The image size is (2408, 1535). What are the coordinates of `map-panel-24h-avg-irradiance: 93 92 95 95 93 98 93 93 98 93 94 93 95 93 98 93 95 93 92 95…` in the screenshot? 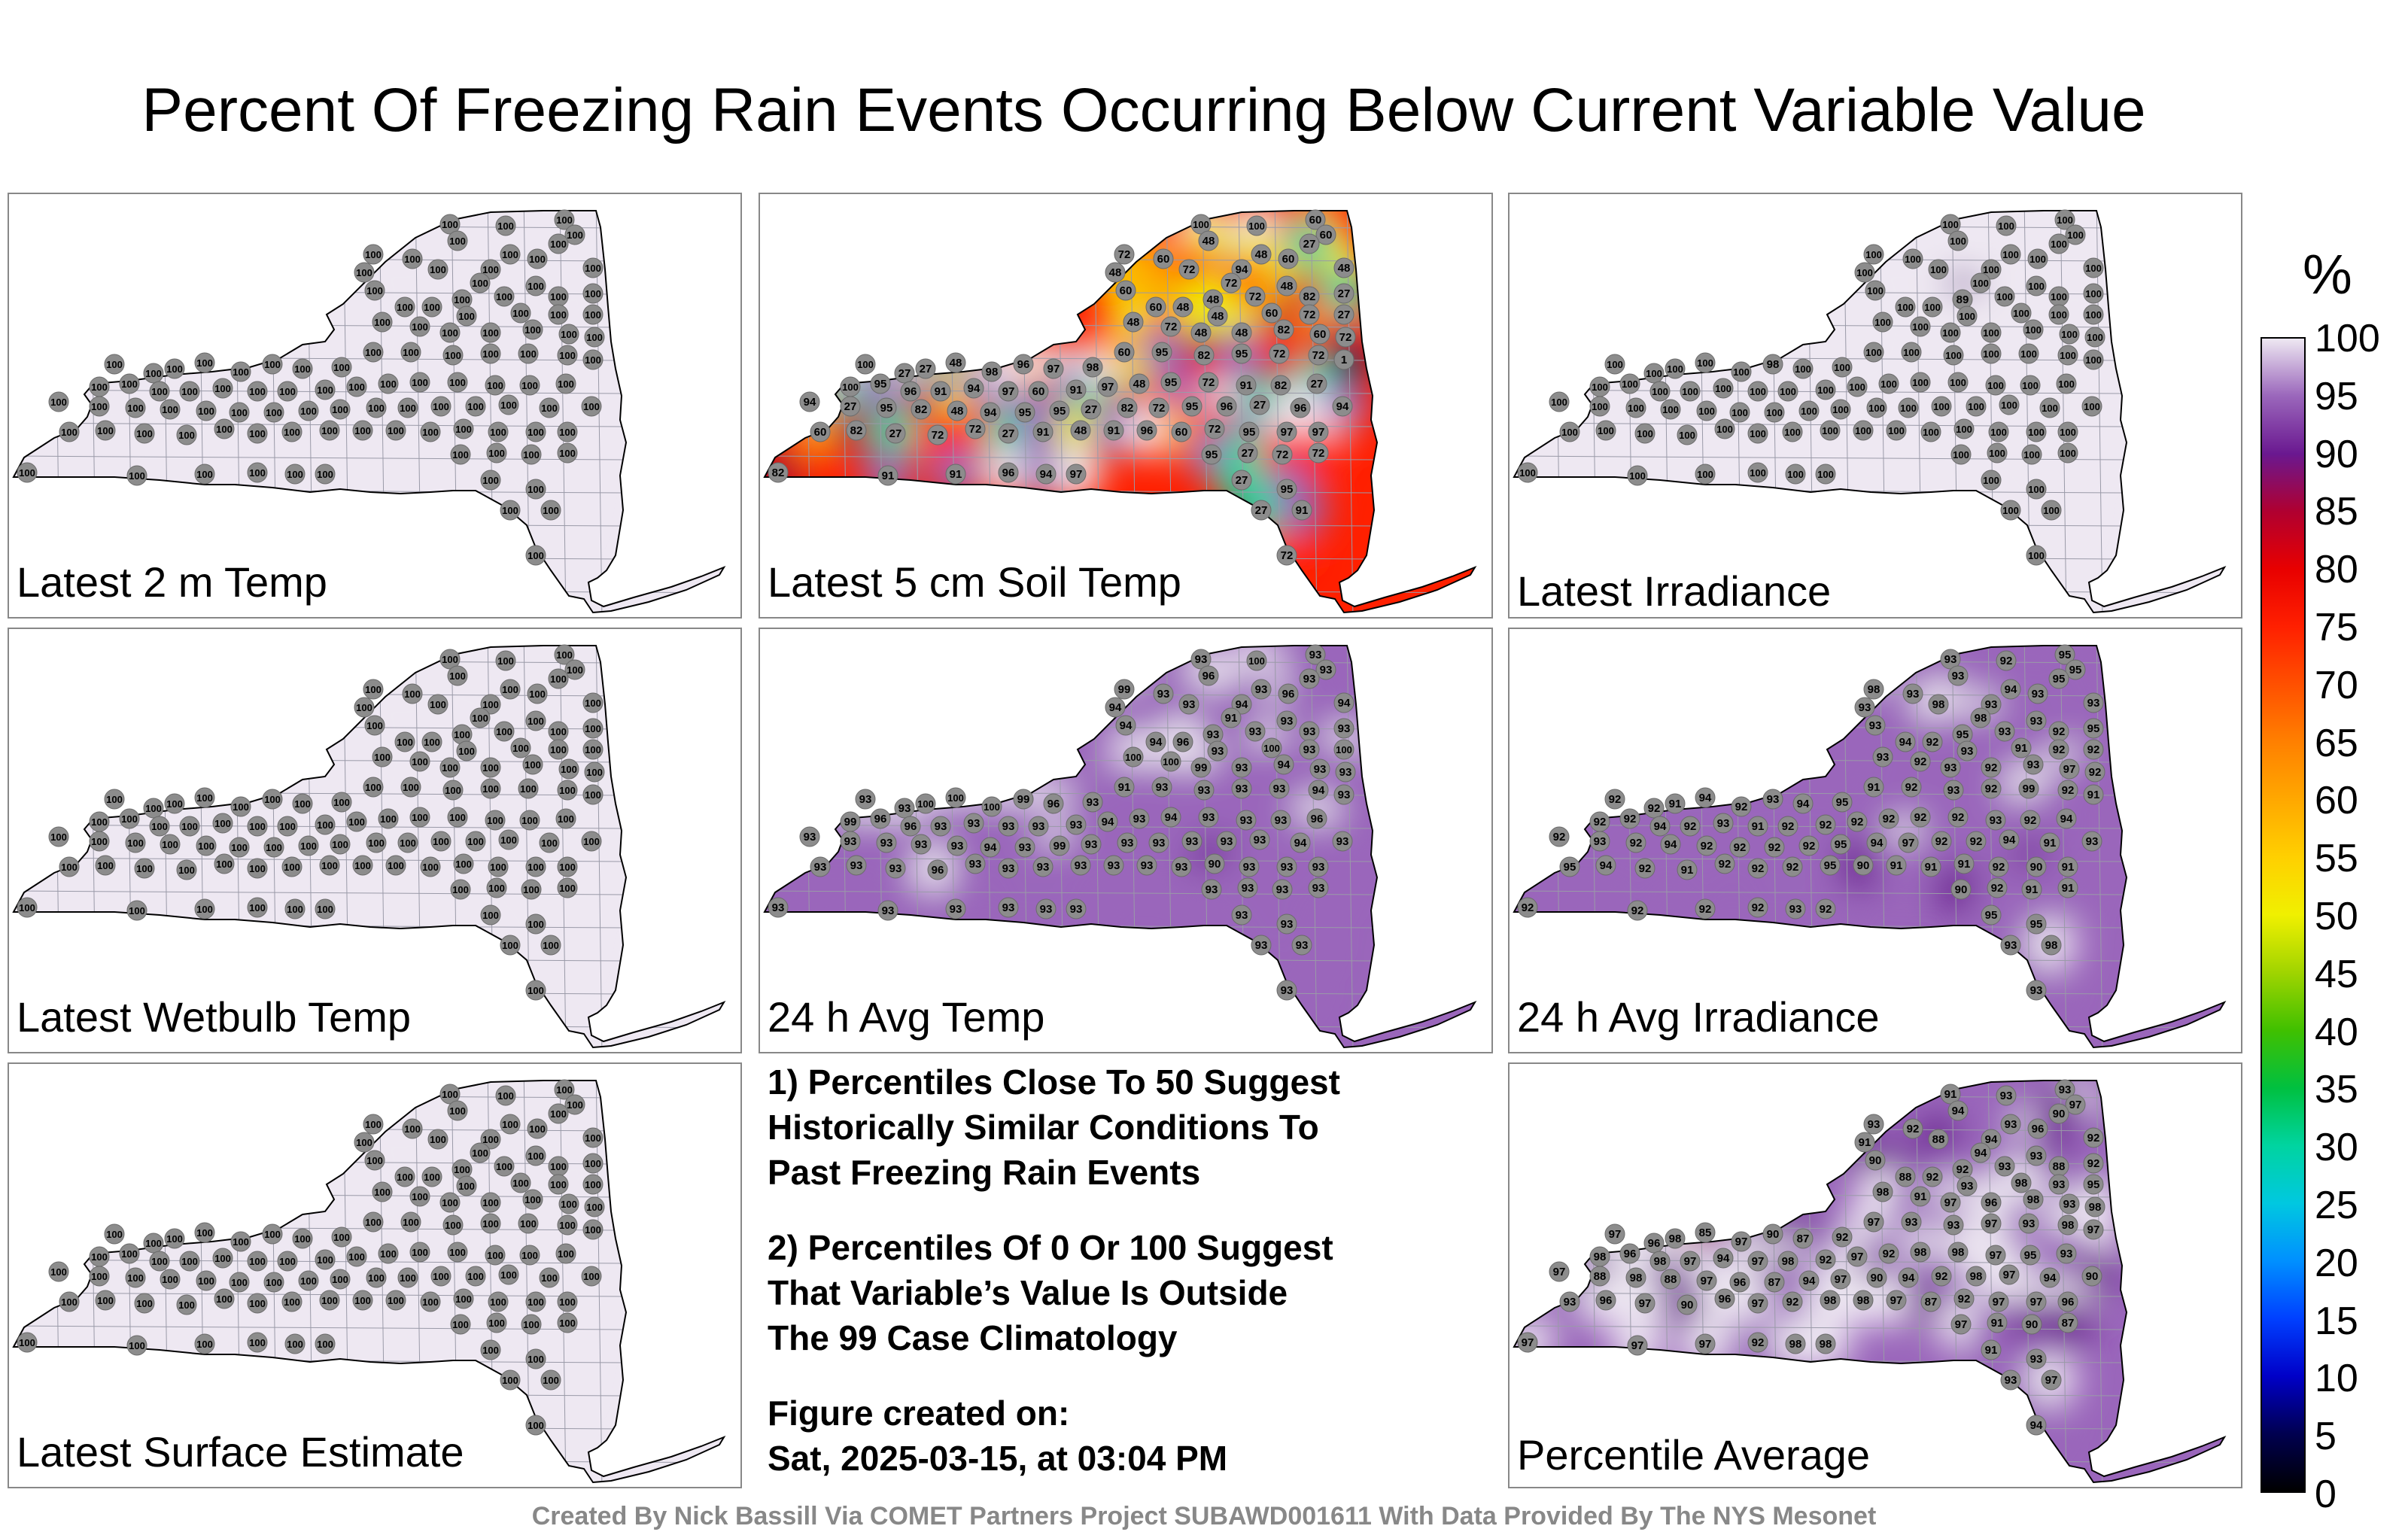 It's located at (1875, 840).